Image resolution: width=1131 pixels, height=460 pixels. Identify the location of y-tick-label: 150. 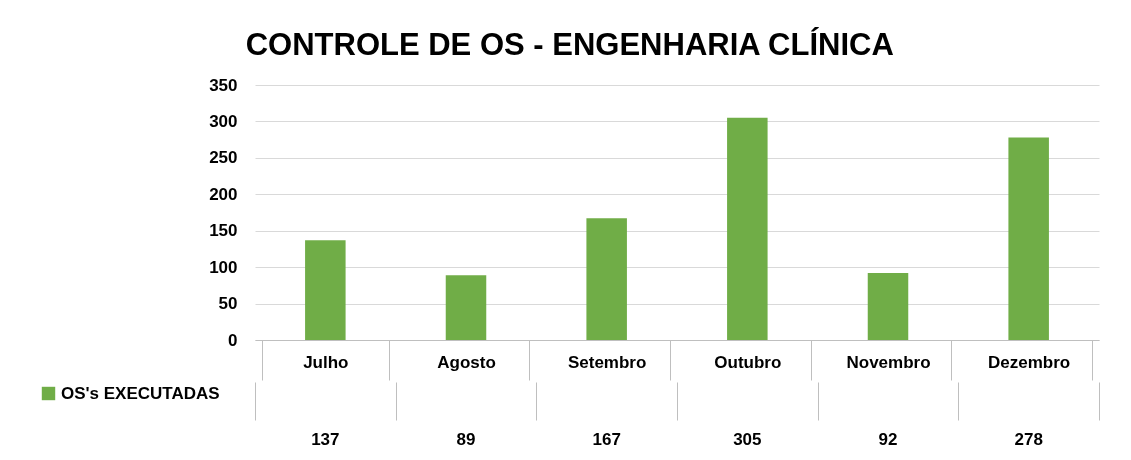
(223, 231).